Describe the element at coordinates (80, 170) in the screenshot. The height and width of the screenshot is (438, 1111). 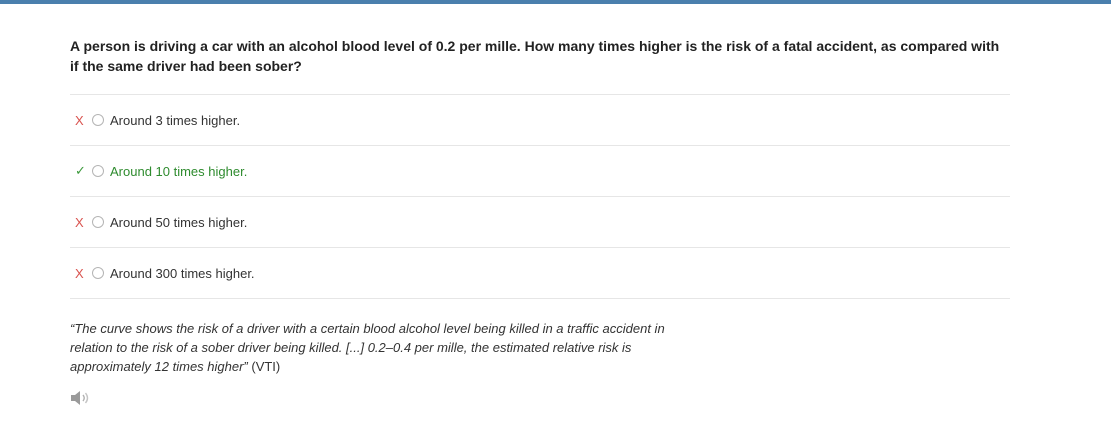
I see `check-mark-icon: ✓` at that location.